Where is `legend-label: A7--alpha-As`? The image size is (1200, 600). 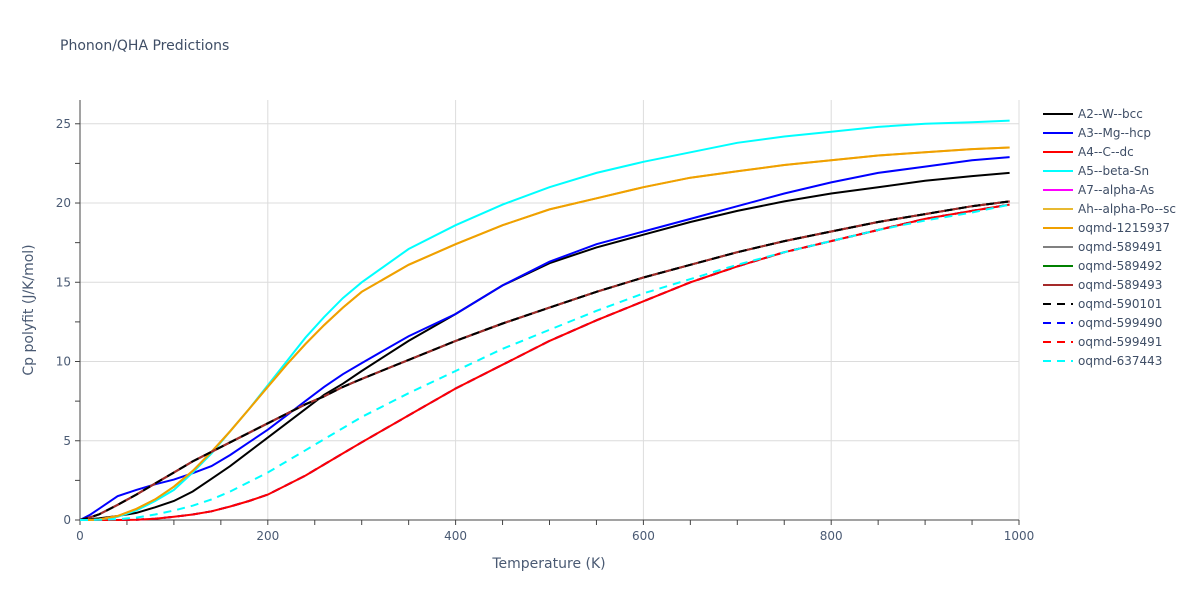 legend-label: A7--alpha-As is located at coordinates (1116, 190).